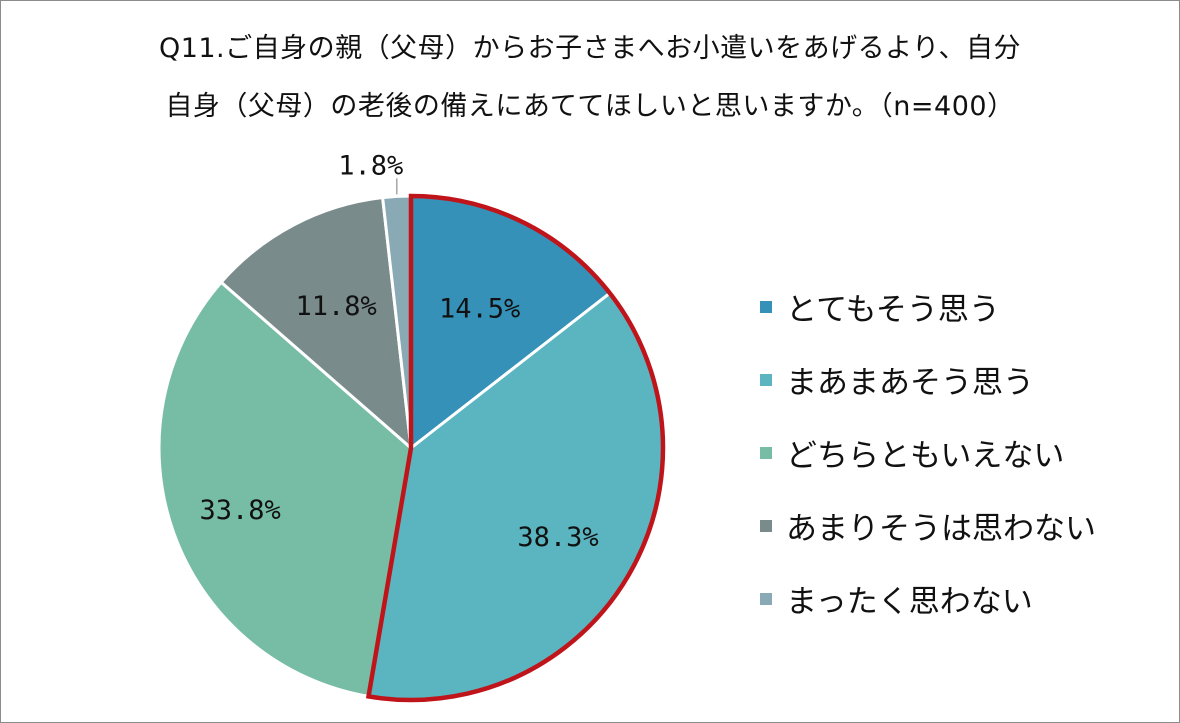  I want to click on data-label-4: 11.8%, so click(335, 306).